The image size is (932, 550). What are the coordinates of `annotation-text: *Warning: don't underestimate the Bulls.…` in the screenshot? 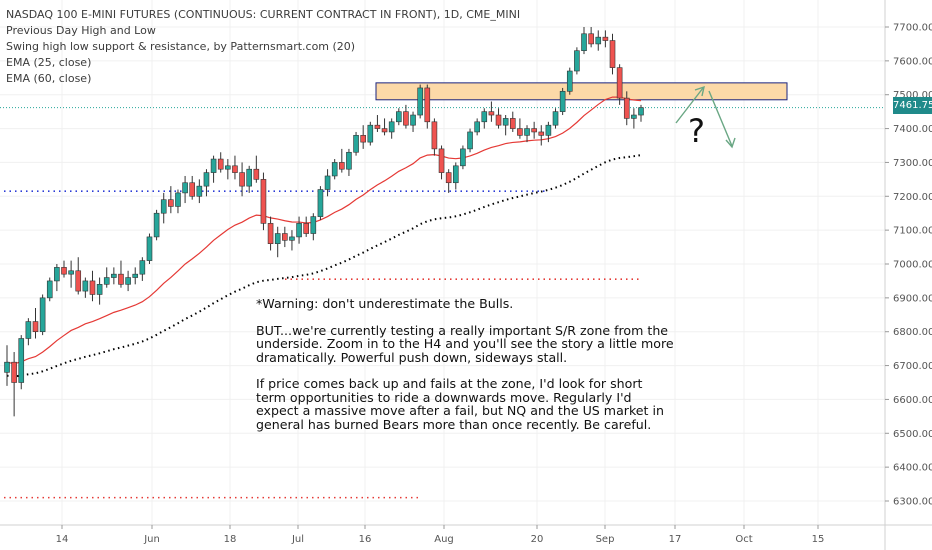 It's located at (466, 370).